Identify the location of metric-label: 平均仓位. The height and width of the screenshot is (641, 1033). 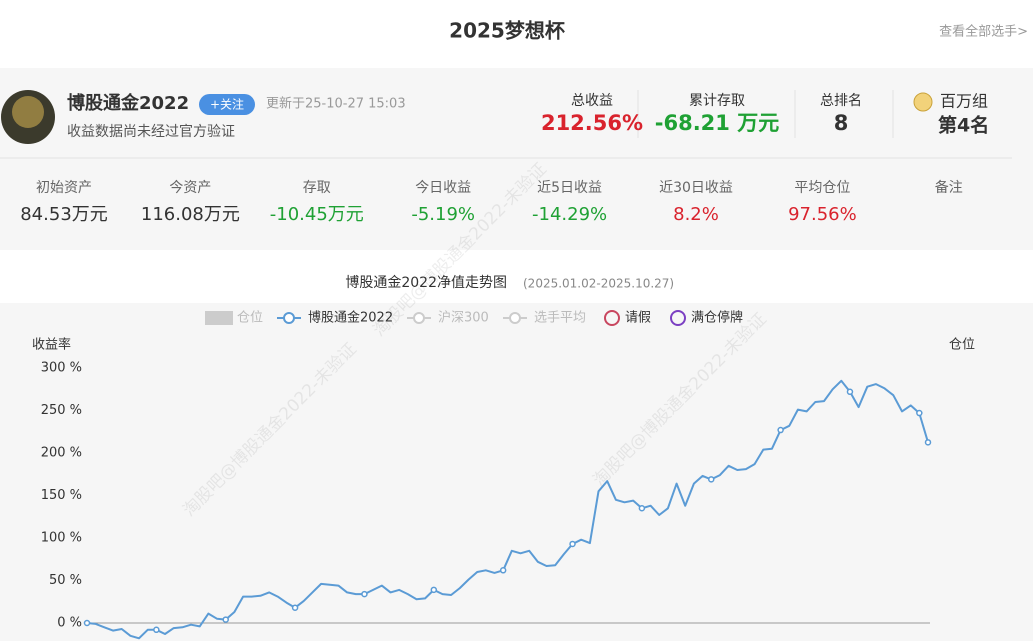
(822, 188).